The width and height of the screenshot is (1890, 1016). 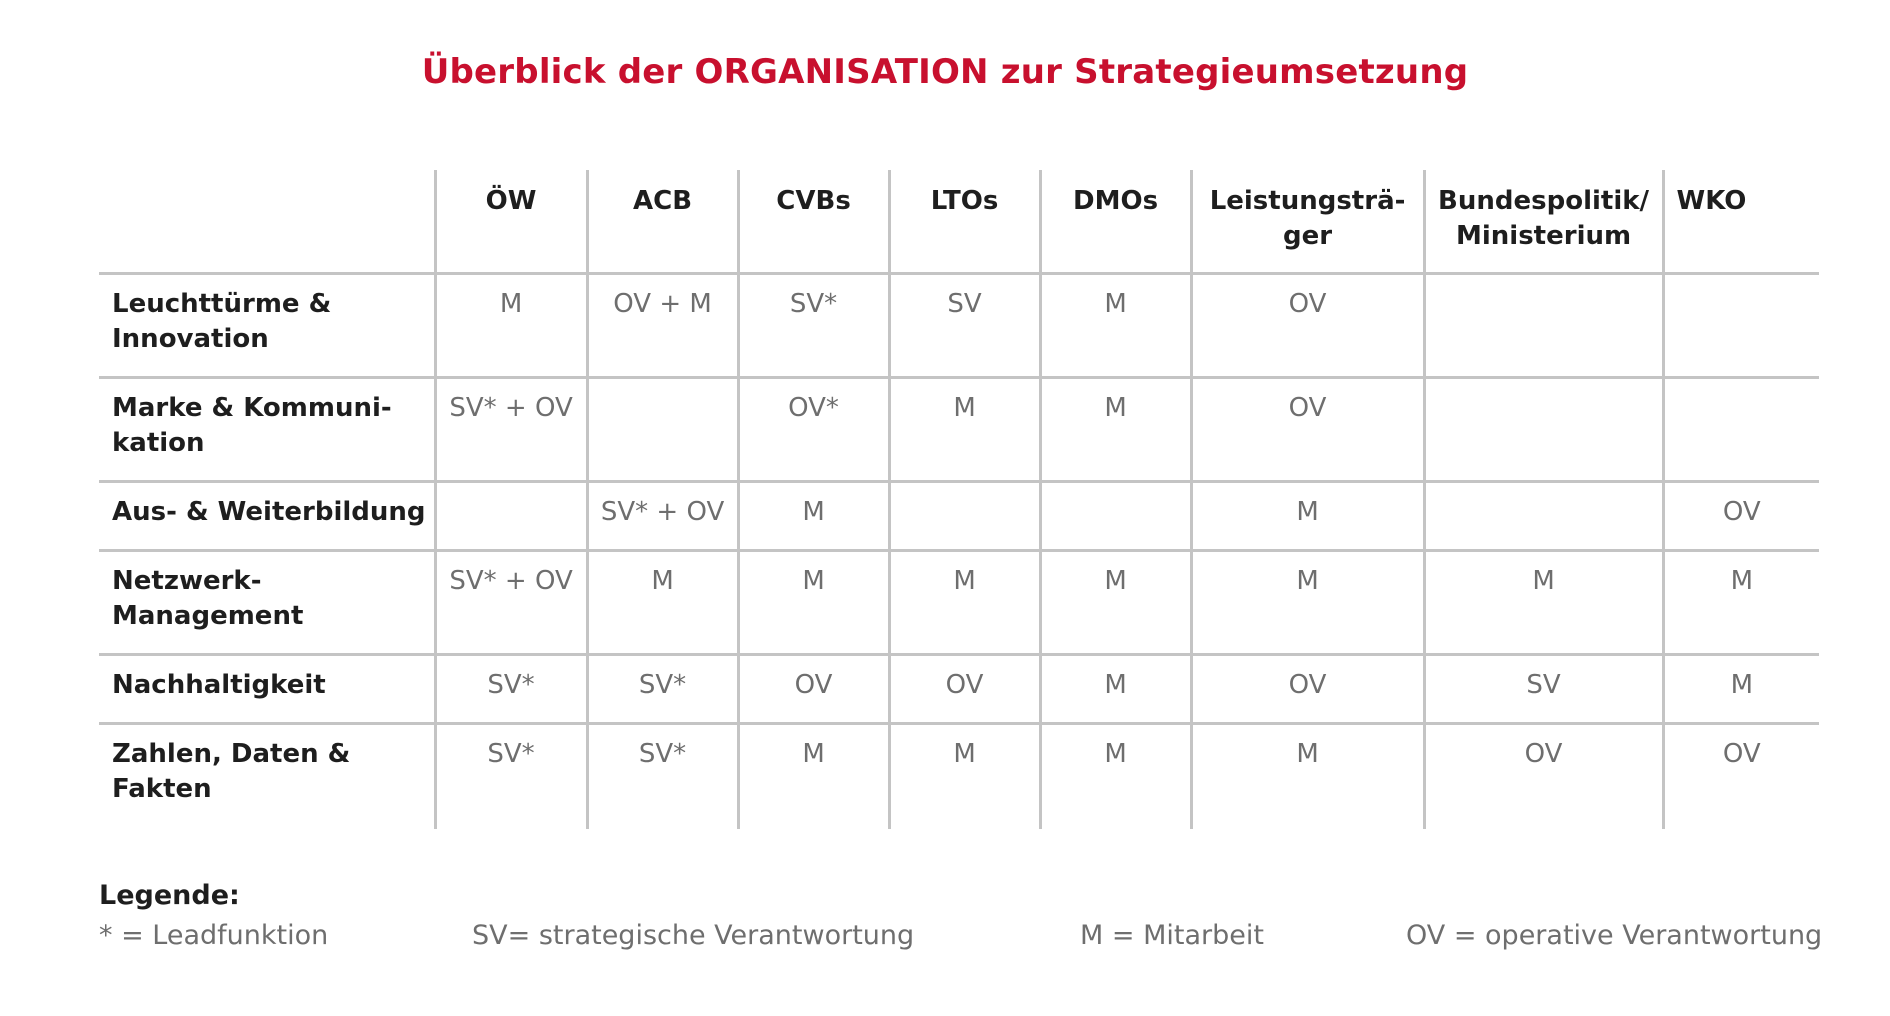 I want to click on table-cell: OV + M, so click(x=662, y=326).